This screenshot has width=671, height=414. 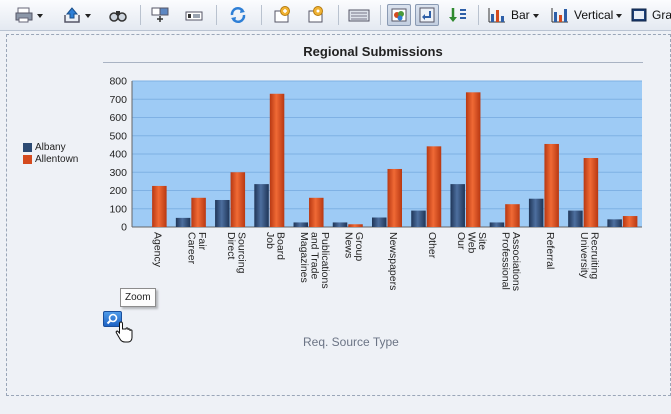 I want to click on zoom-button, so click(x=112, y=319).